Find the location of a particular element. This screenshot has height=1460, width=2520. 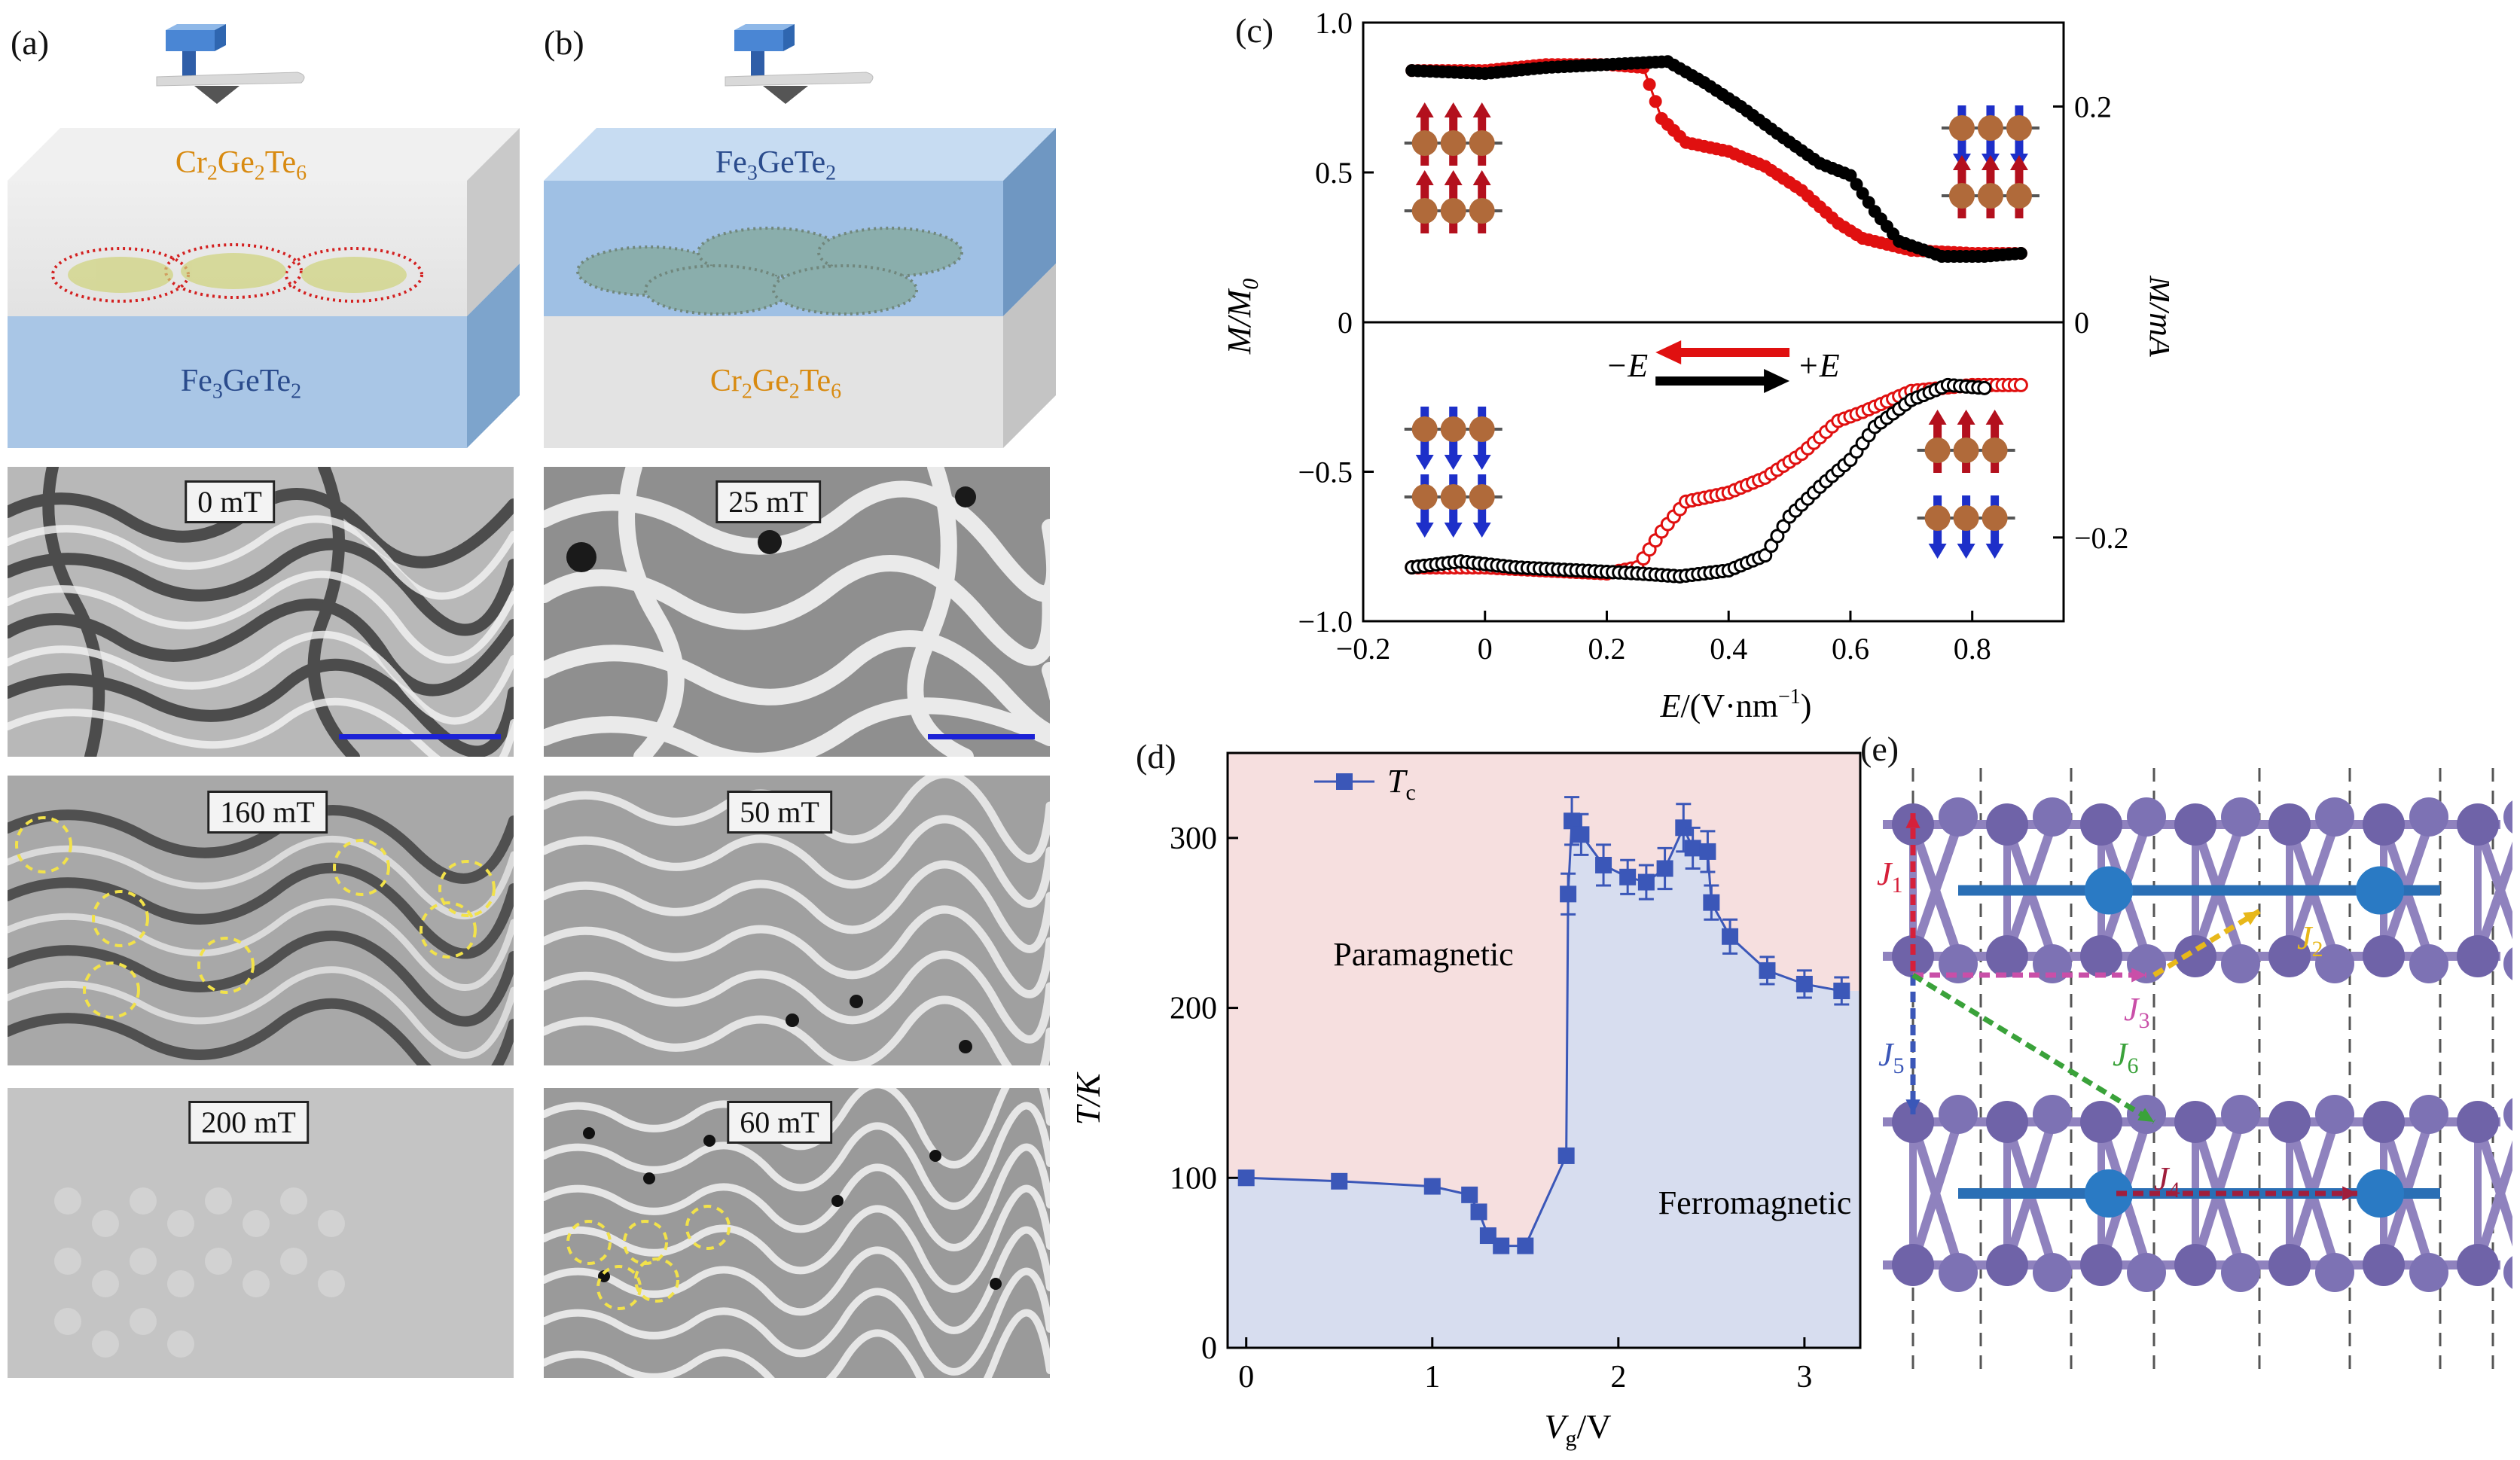

e-coupling-label-4: J4 is located at coordinates (2167, 1181).